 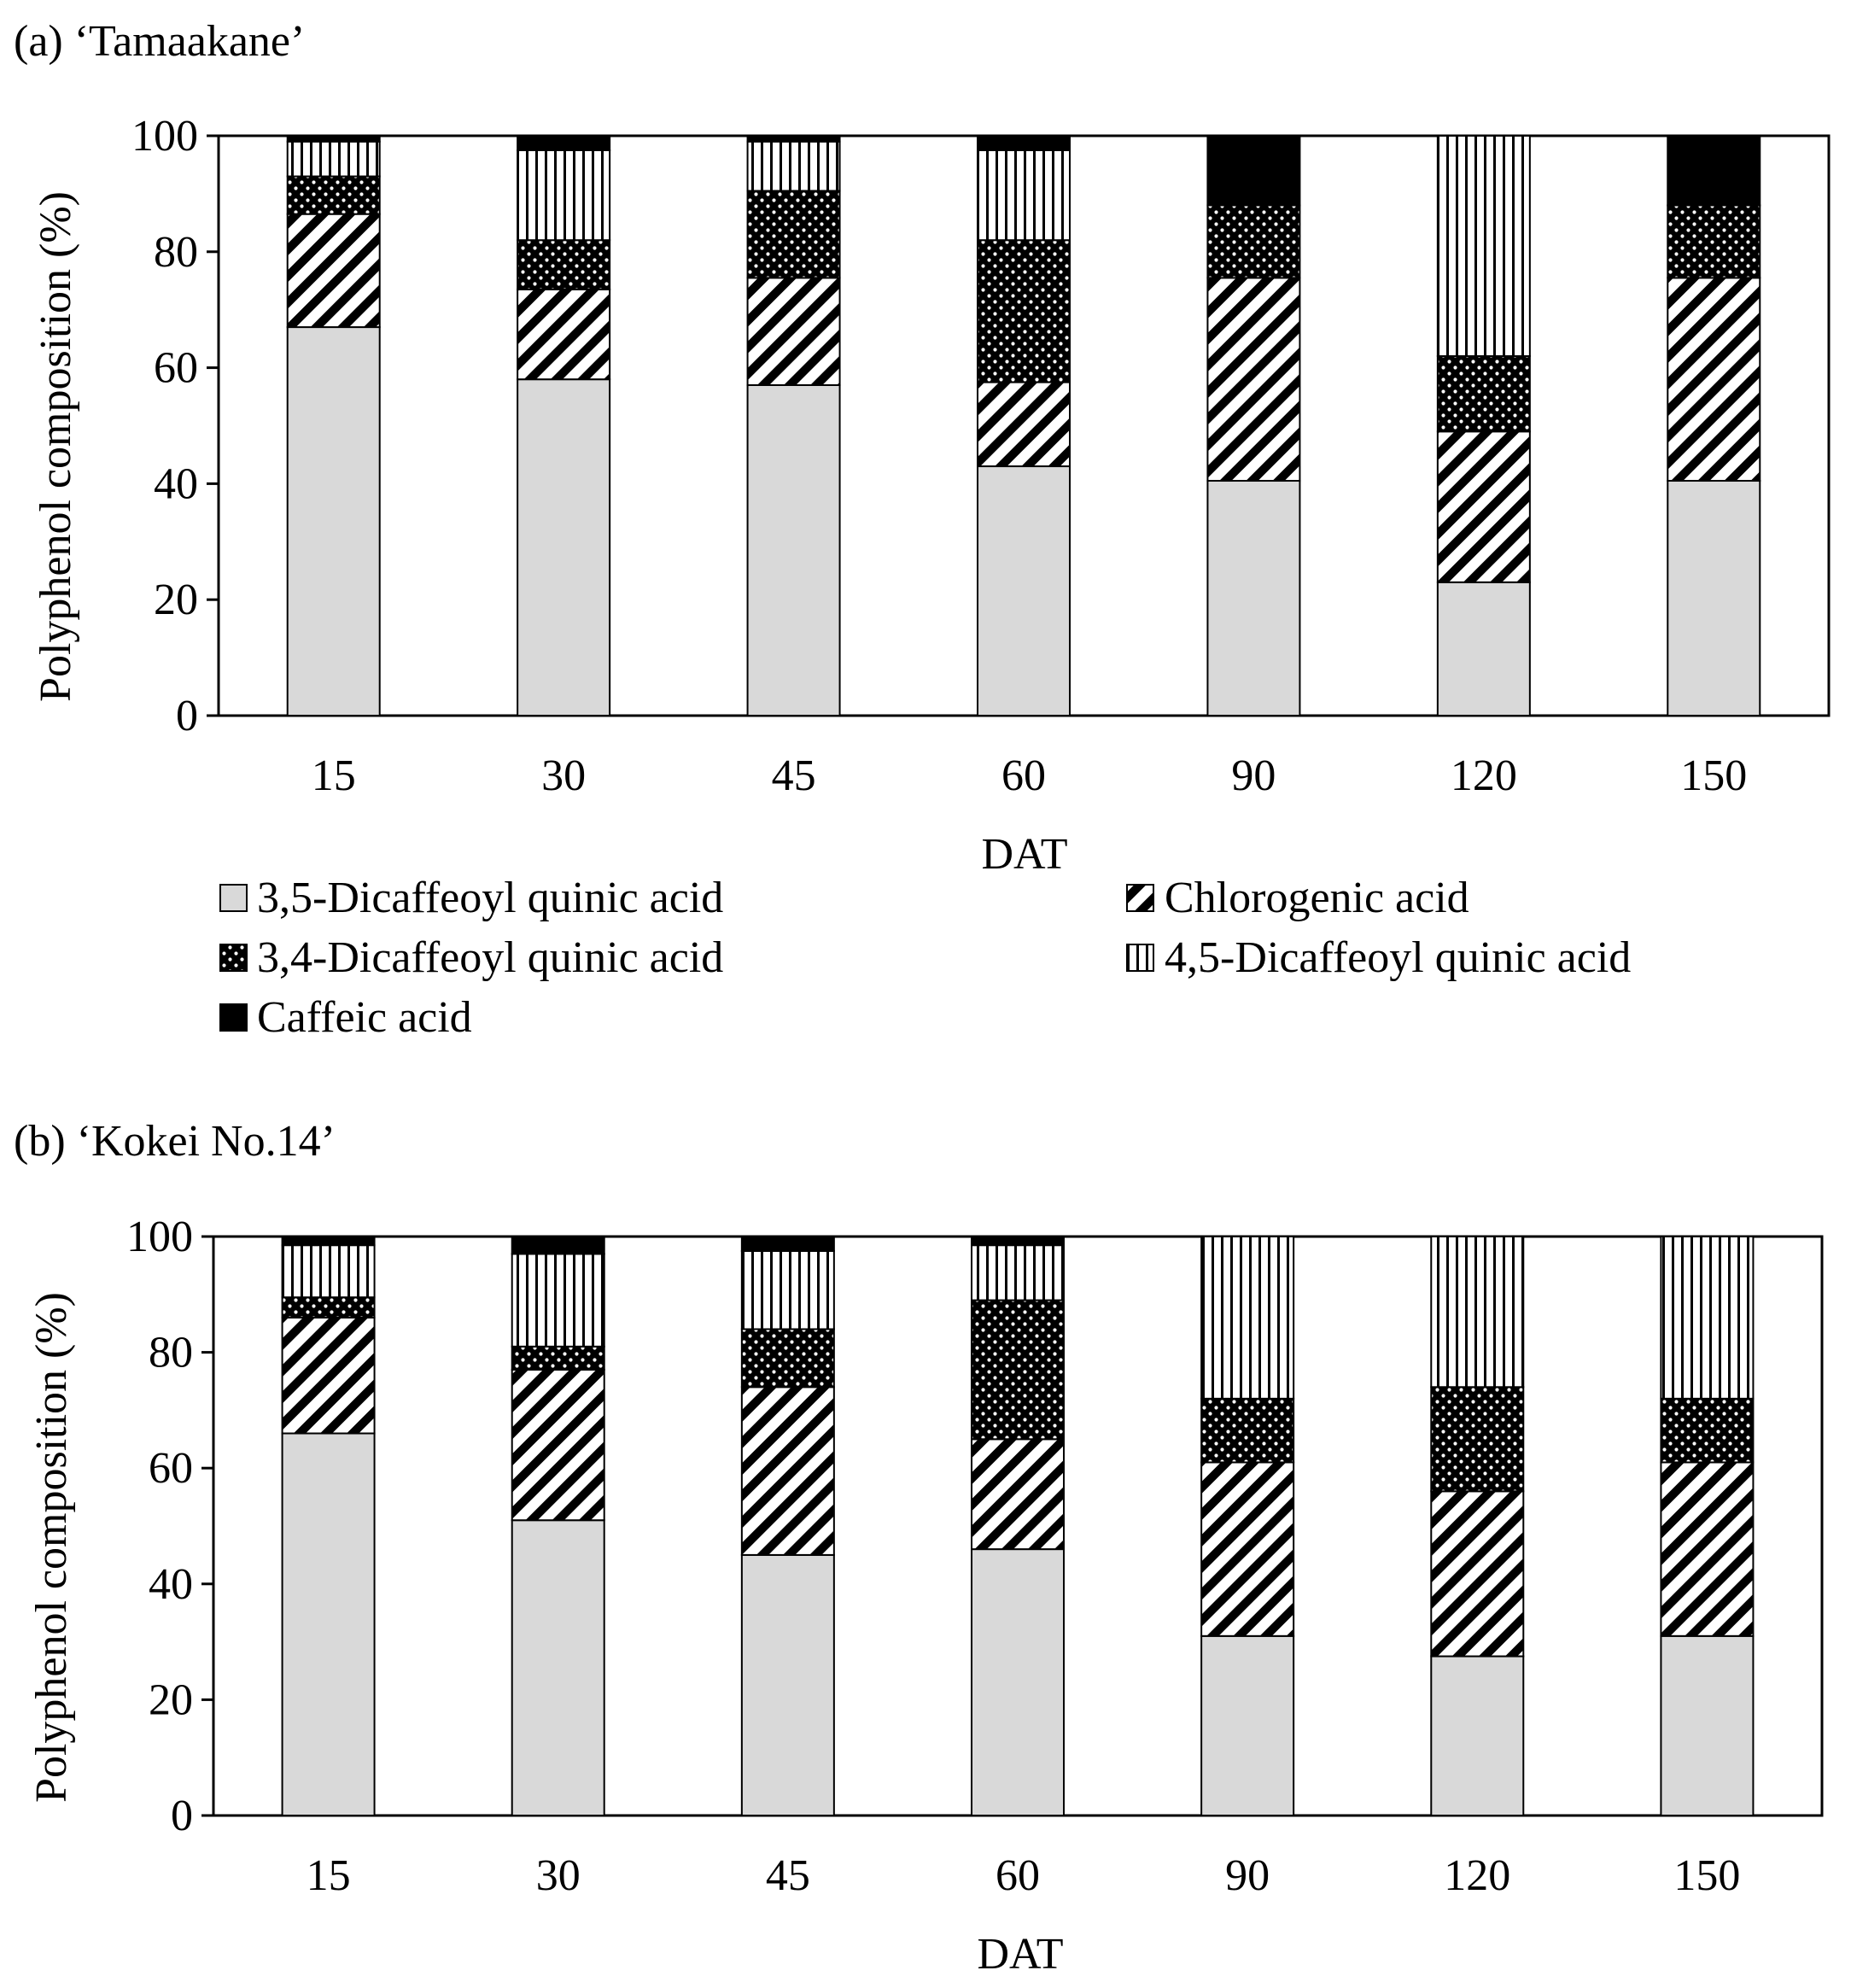 What do you see at coordinates (334, 775) in the screenshot?
I see `panel-a-xtick-label: 15` at bounding box center [334, 775].